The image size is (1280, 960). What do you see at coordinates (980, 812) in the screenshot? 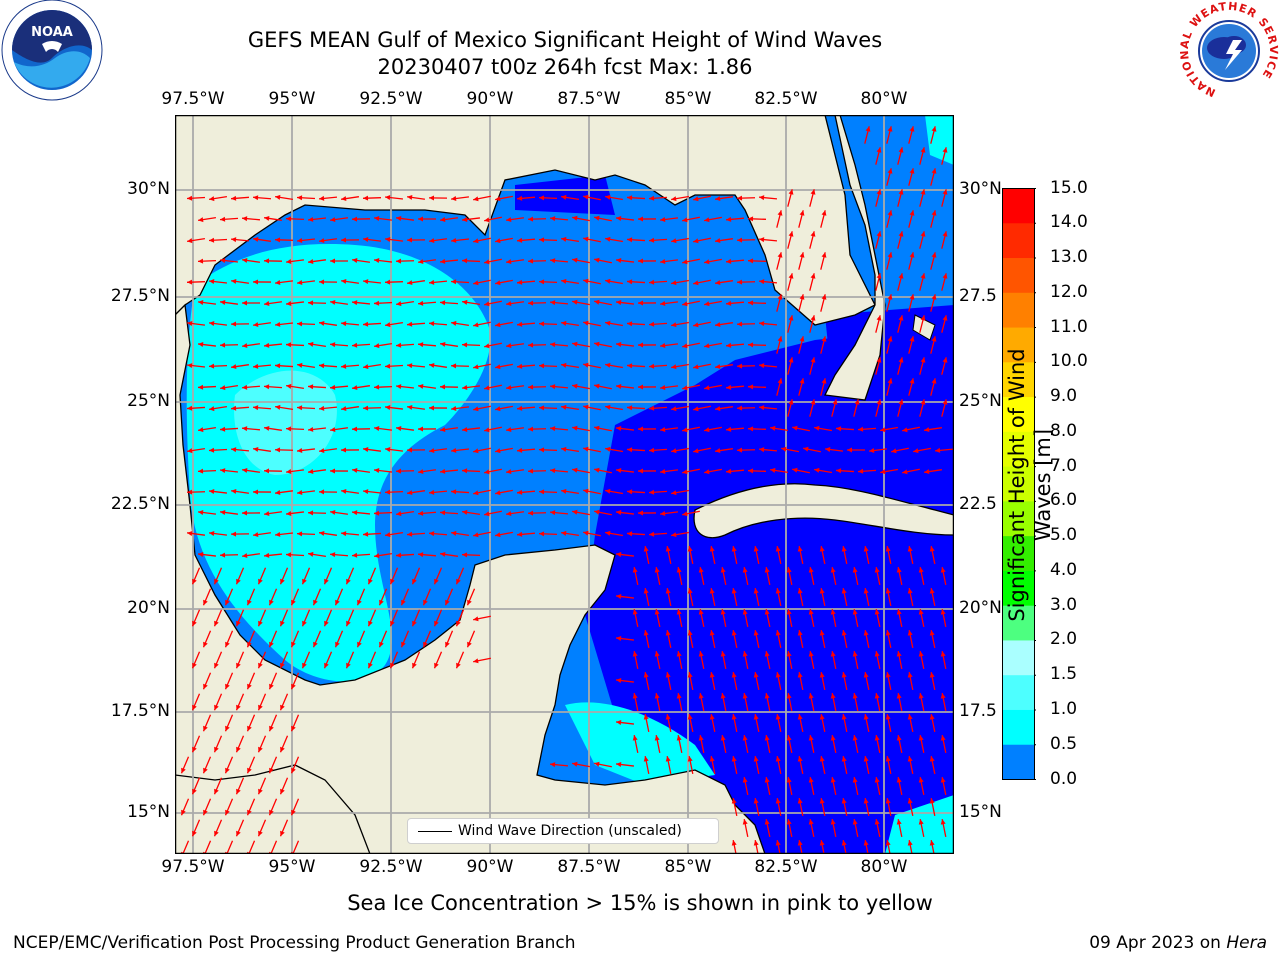
I see `lat-label-right: 15°N` at bounding box center [980, 812].